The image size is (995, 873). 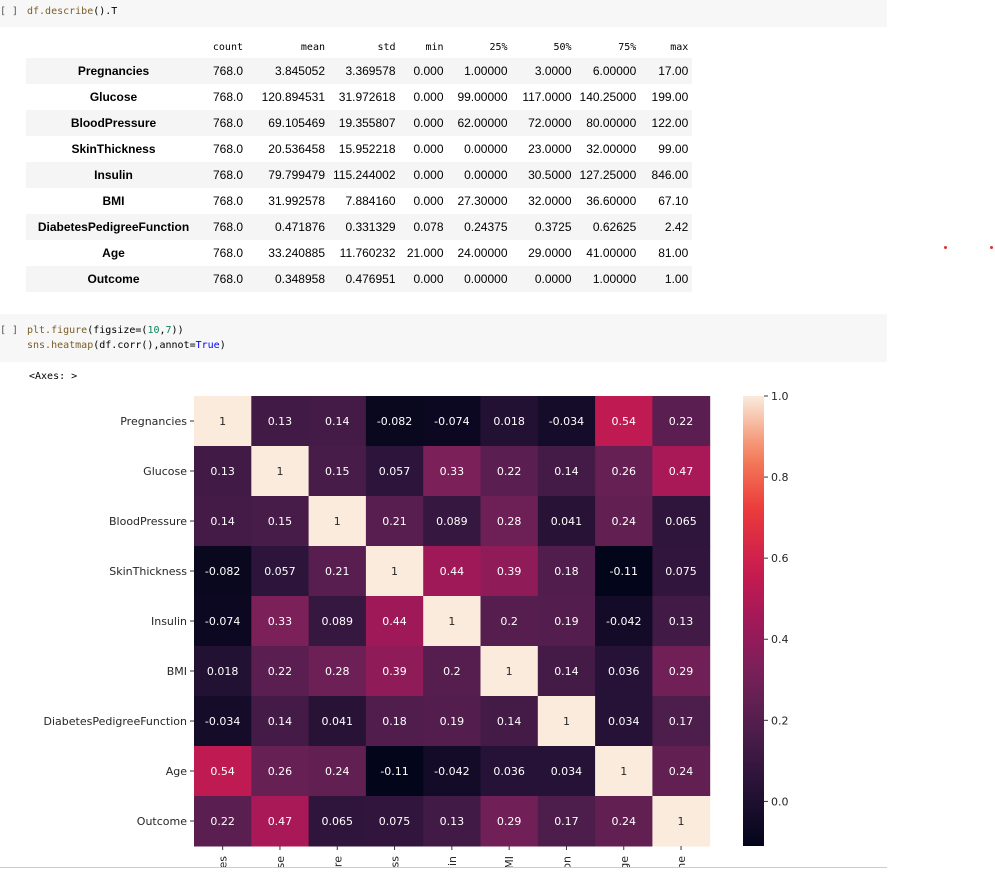 I want to click on code-line: df.describe().T, so click(x=72, y=11).